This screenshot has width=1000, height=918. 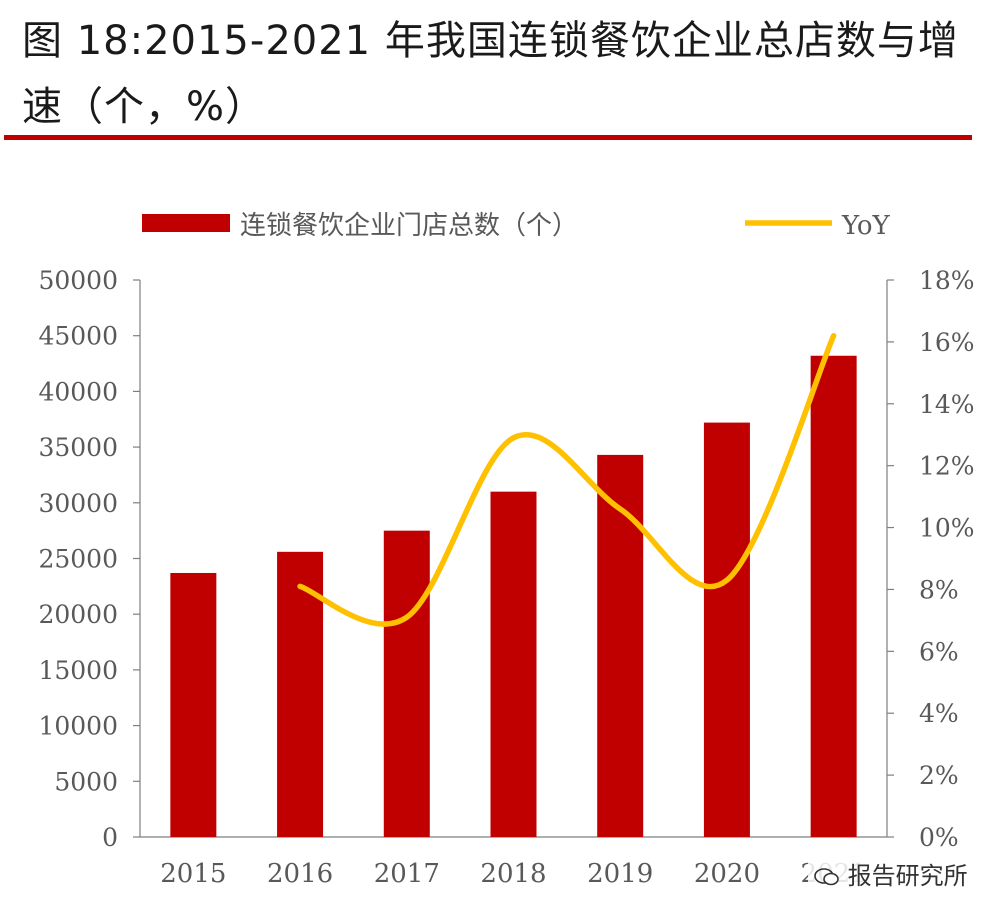 I want to click on left-tick-label: 50000, so click(x=78, y=280).